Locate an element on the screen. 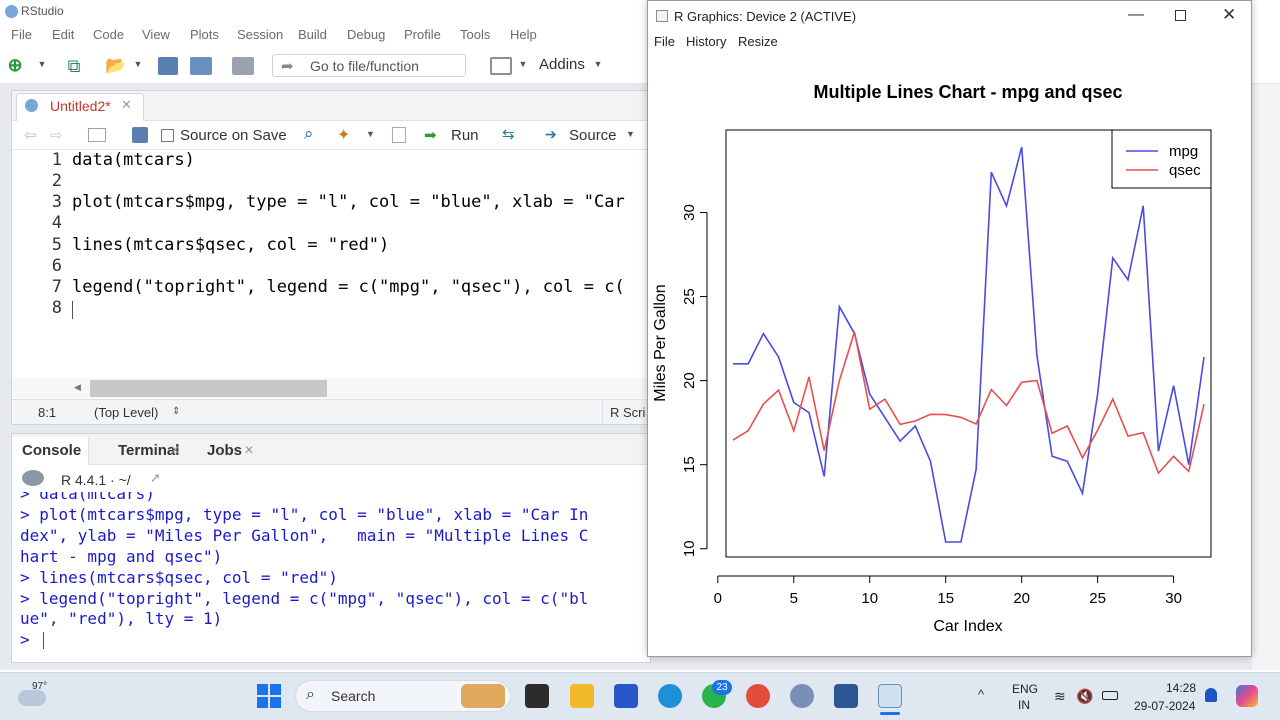 The height and width of the screenshot is (720, 1280). grid-layout-icon is located at coordinates (501, 66).